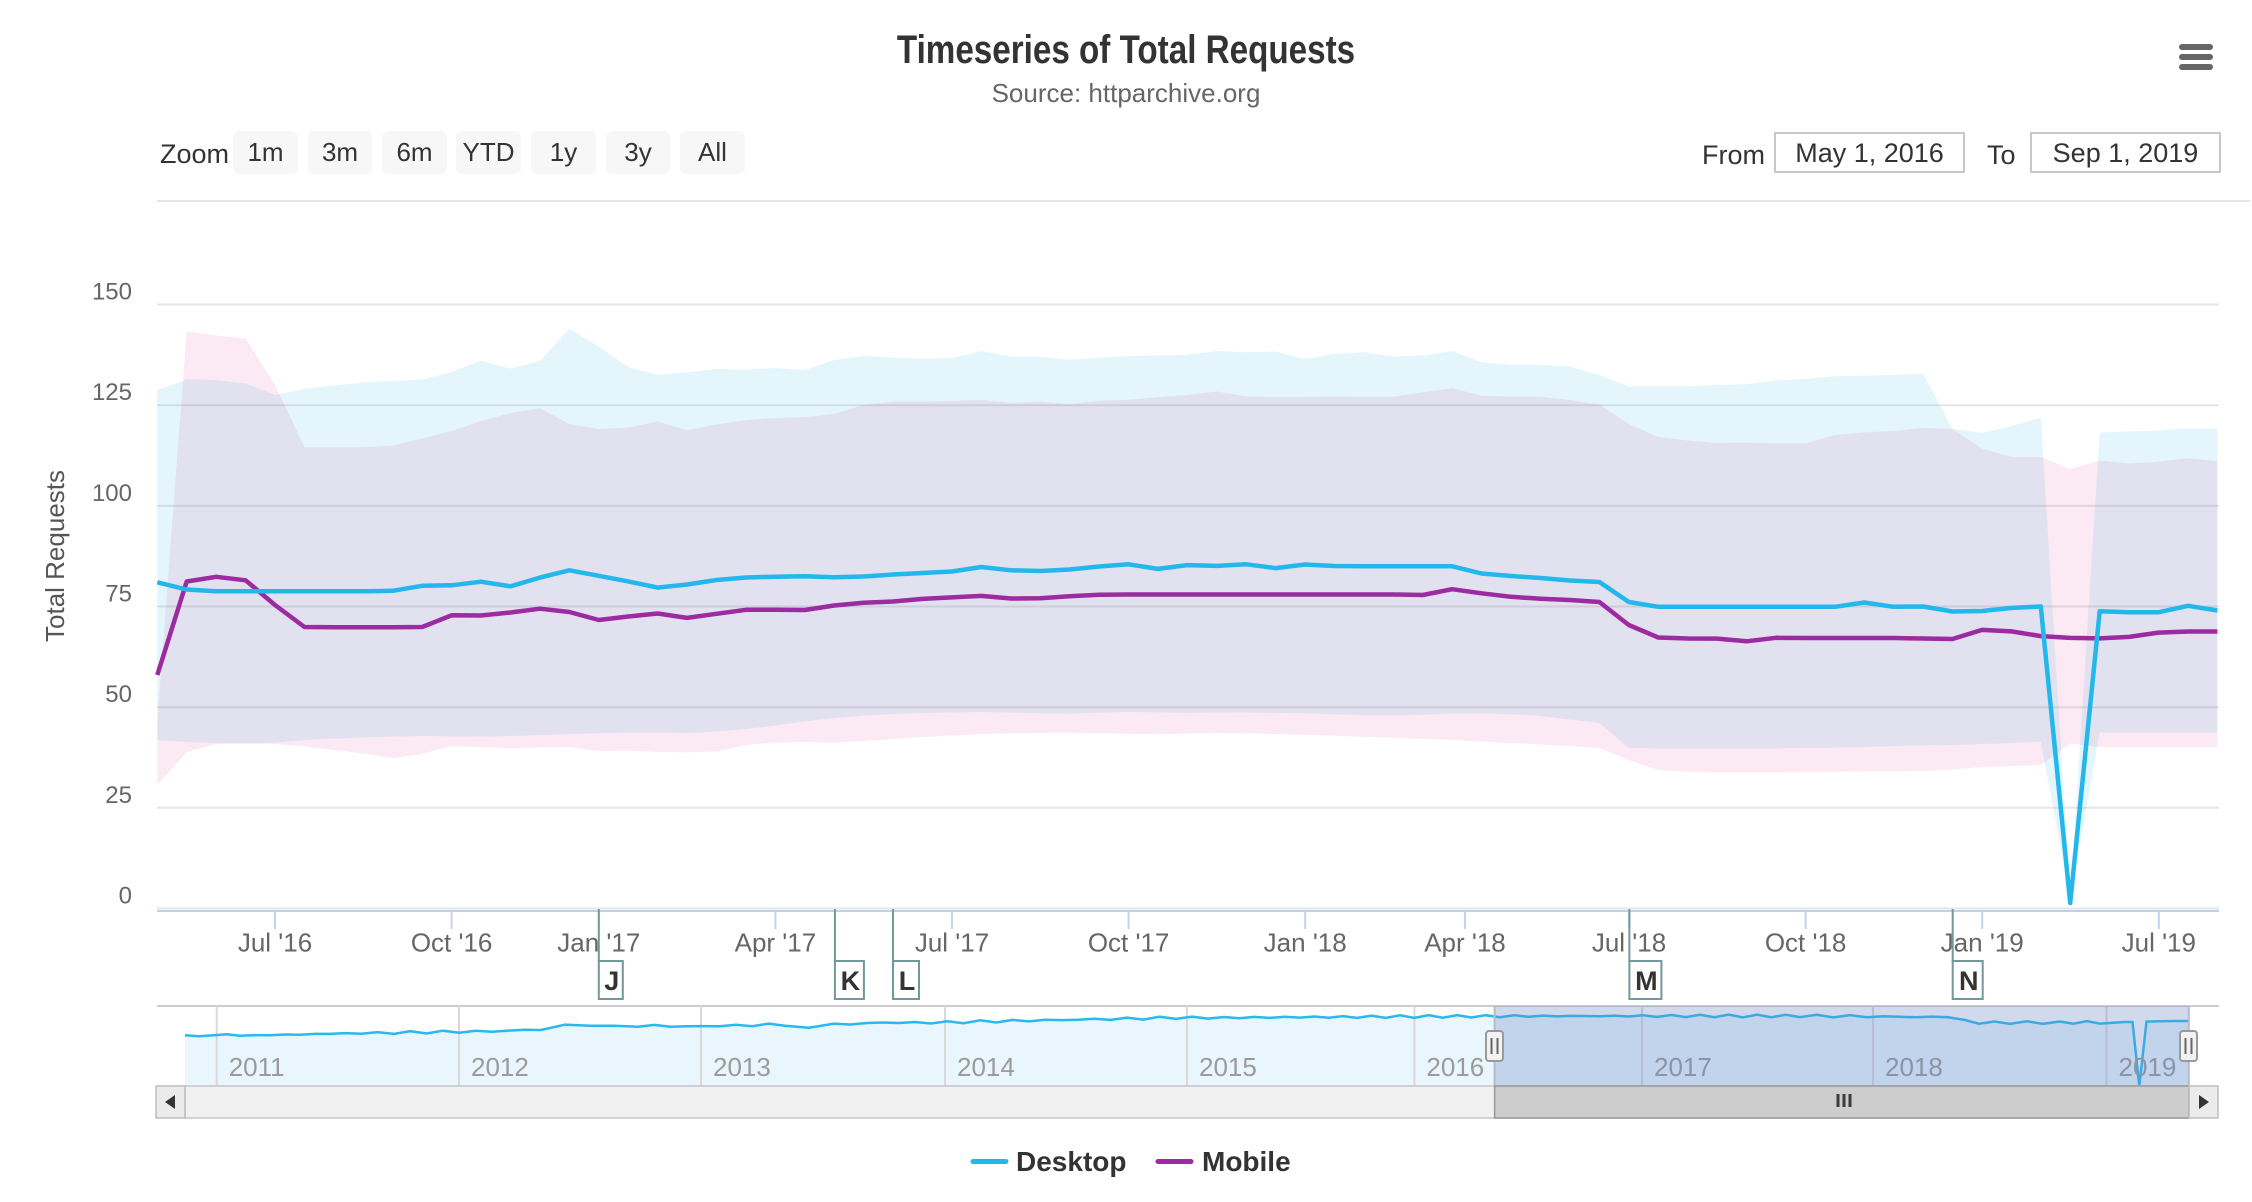  I want to click on svg-text: Mobile, so click(1246, 1161).